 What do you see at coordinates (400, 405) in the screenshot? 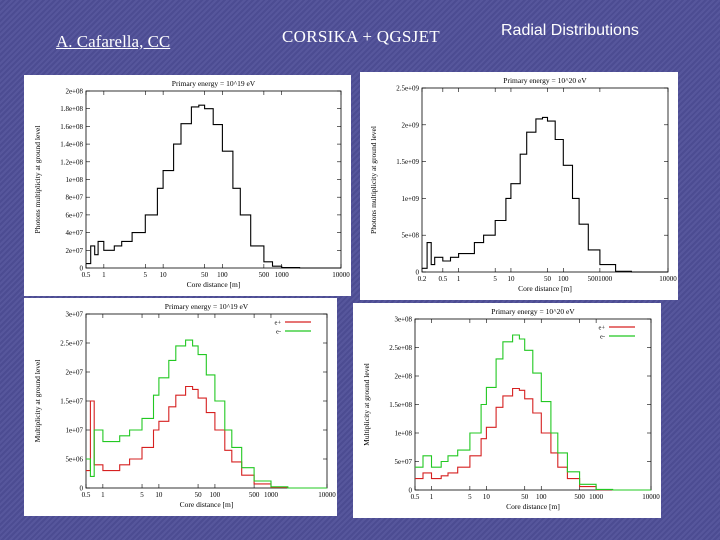
I see `y-tick-label: 1.5e+08` at bounding box center [400, 405].